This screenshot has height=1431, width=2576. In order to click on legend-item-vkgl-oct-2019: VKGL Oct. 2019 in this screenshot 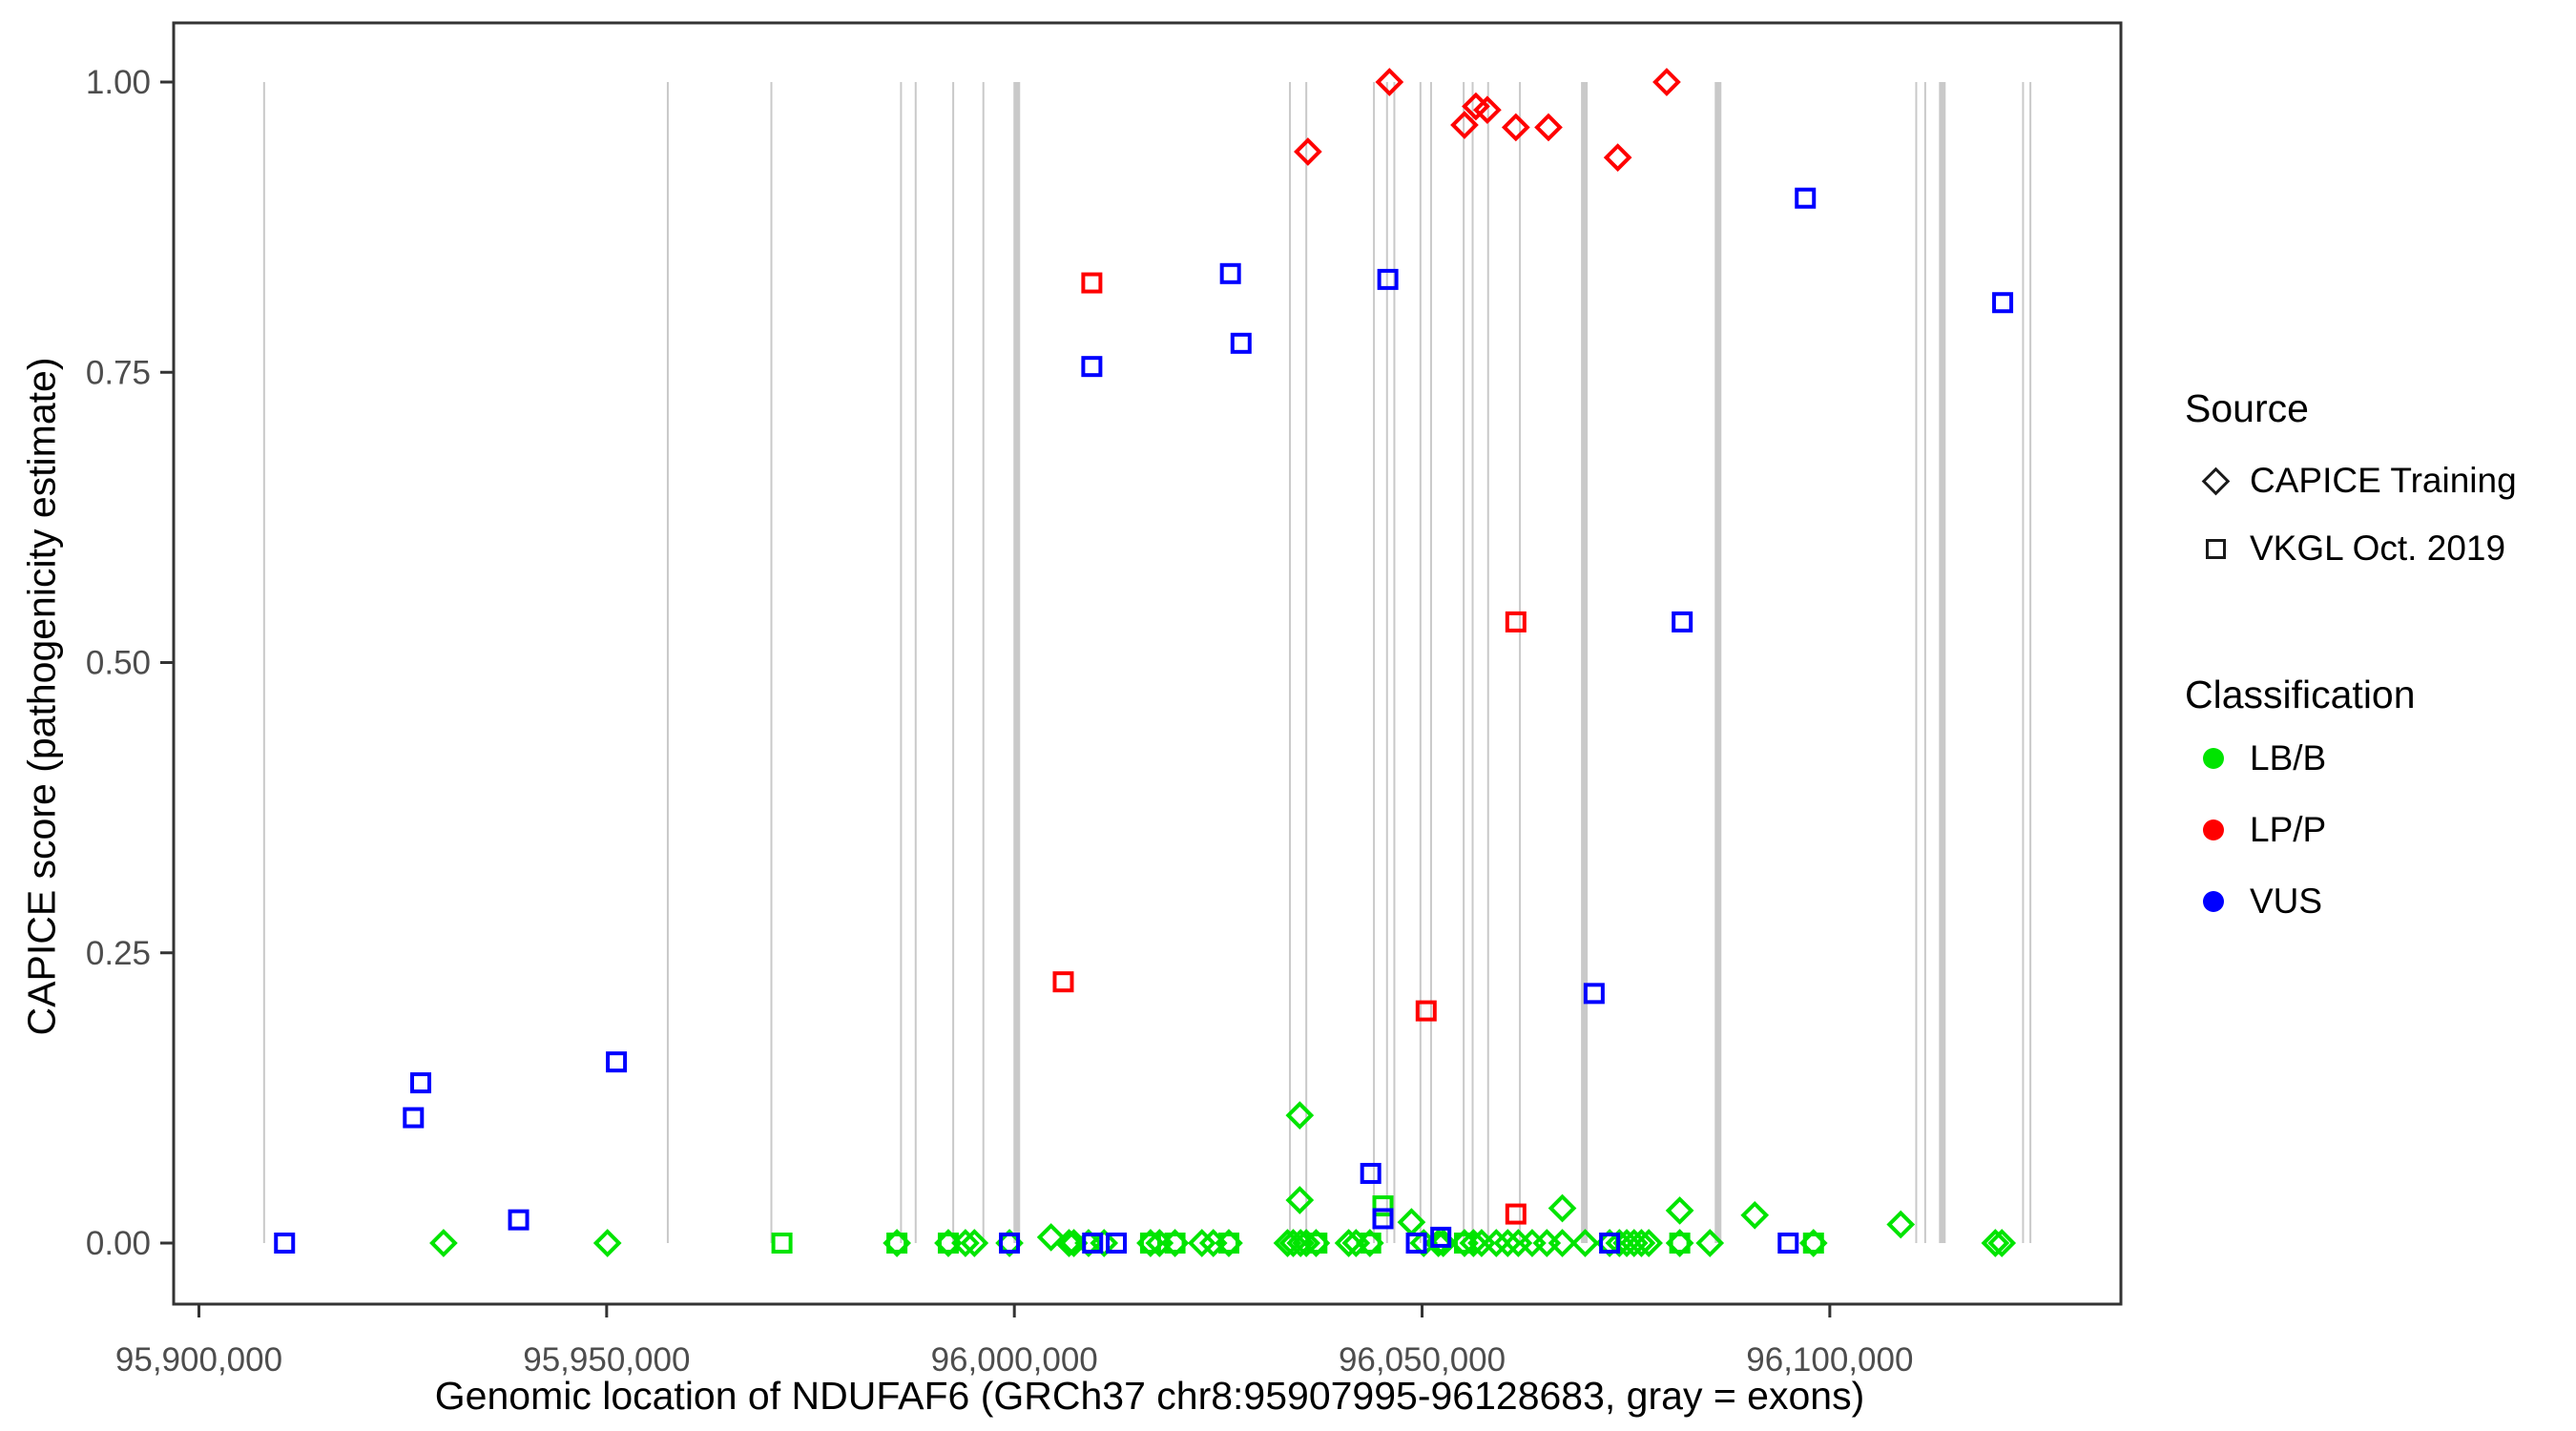, I will do `click(2352, 549)`.